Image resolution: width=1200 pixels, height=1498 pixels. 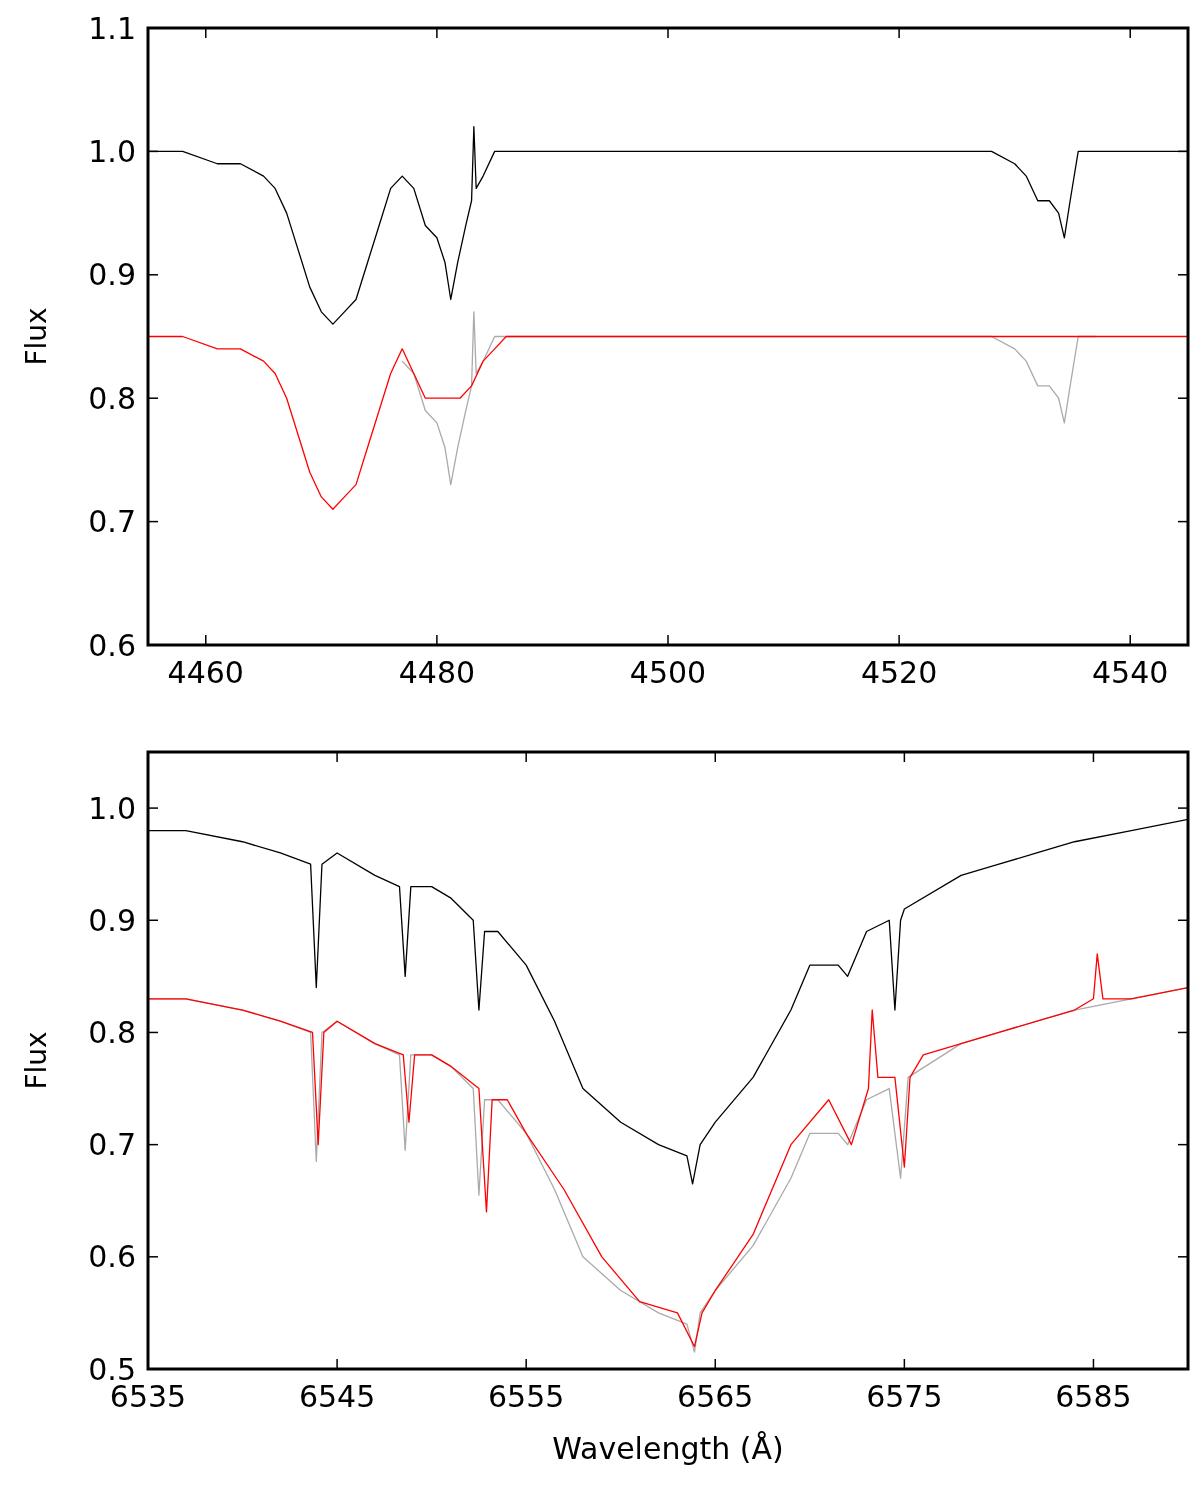 What do you see at coordinates (899, 672) in the screenshot?
I see `x-tick-label: 4520` at bounding box center [899, 672].